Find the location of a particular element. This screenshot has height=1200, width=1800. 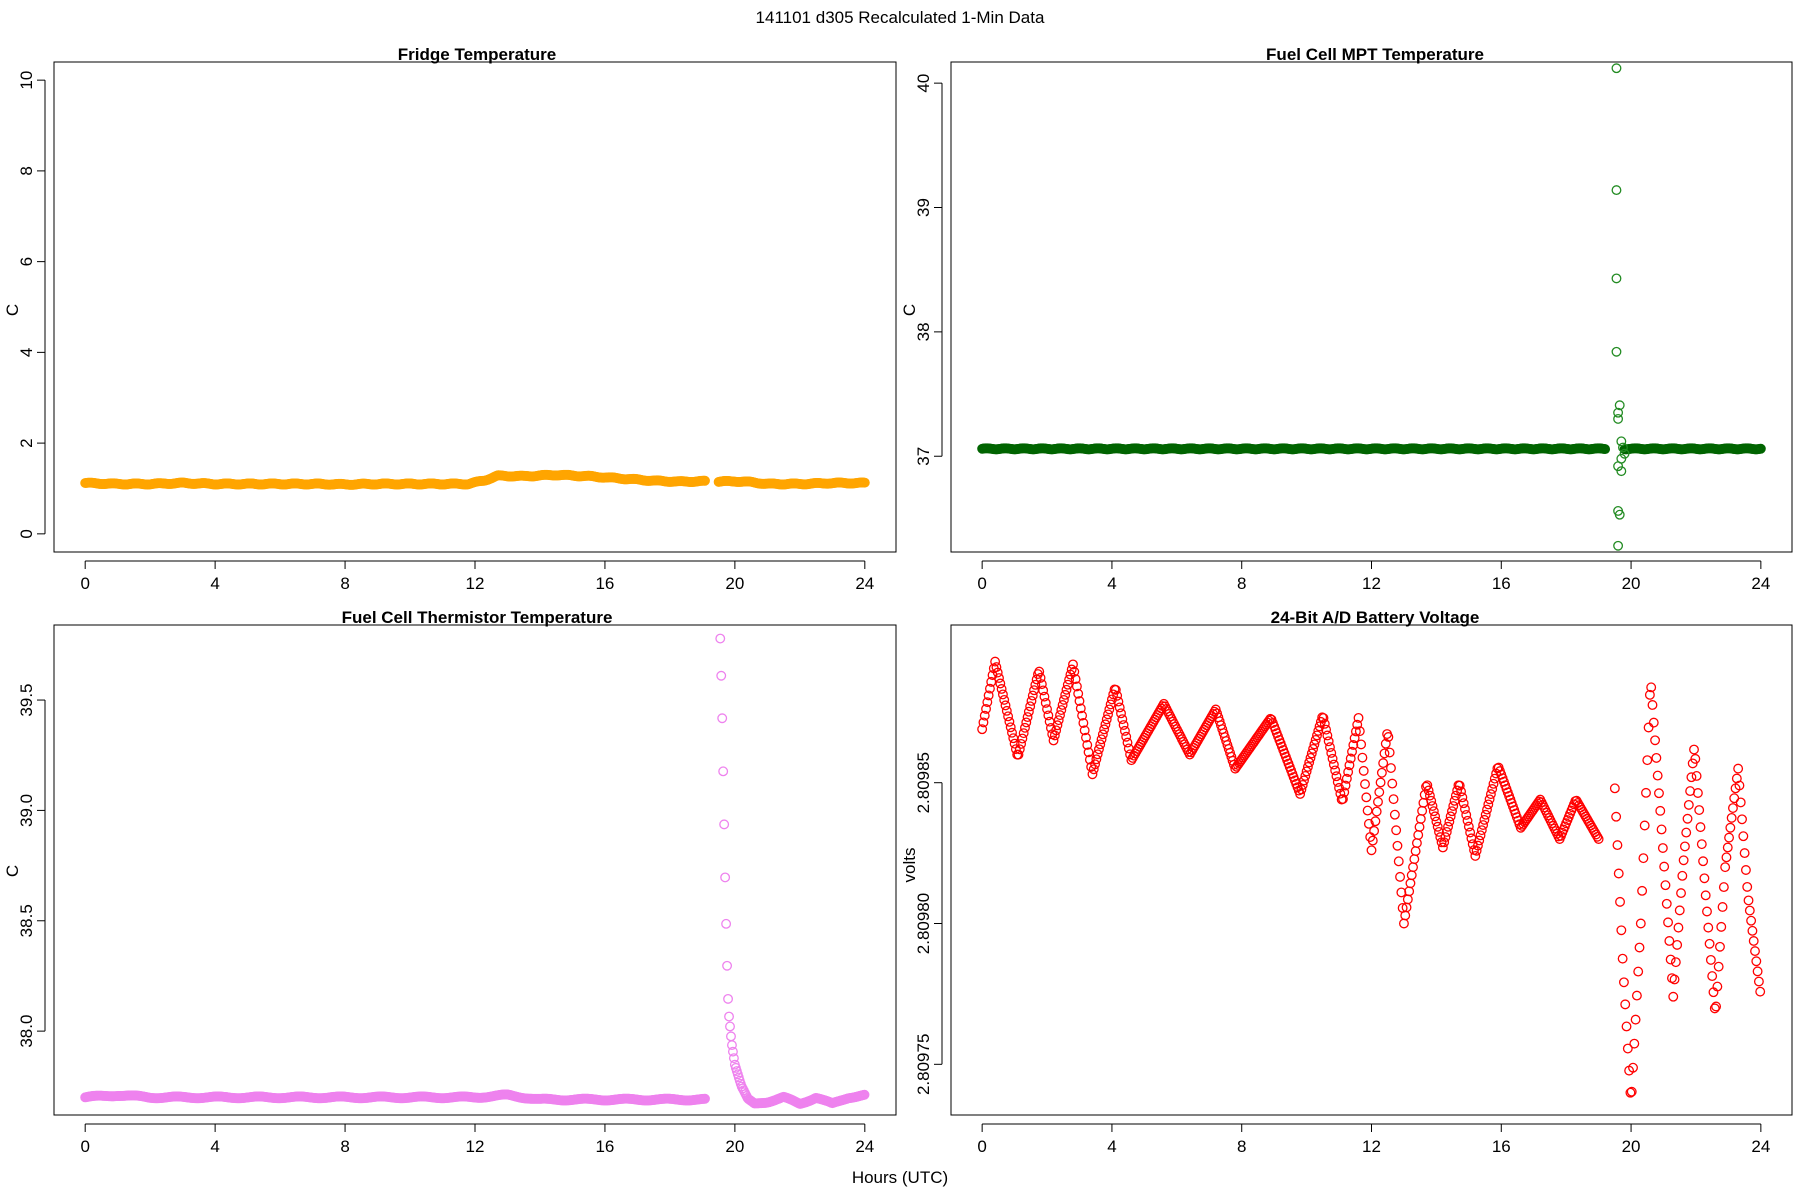

y-tick-label: 6 is located at coordinates (26, 261).